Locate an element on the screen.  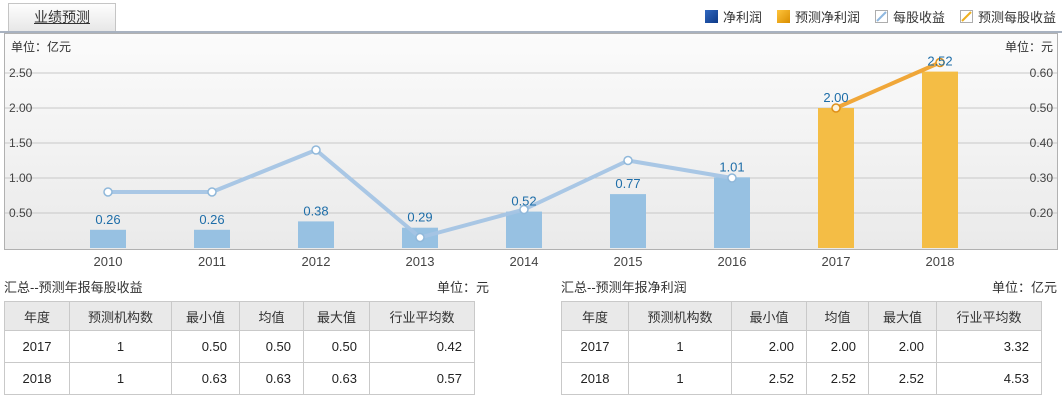
legend-label: 净利润 is located at coordinates (742, 17).